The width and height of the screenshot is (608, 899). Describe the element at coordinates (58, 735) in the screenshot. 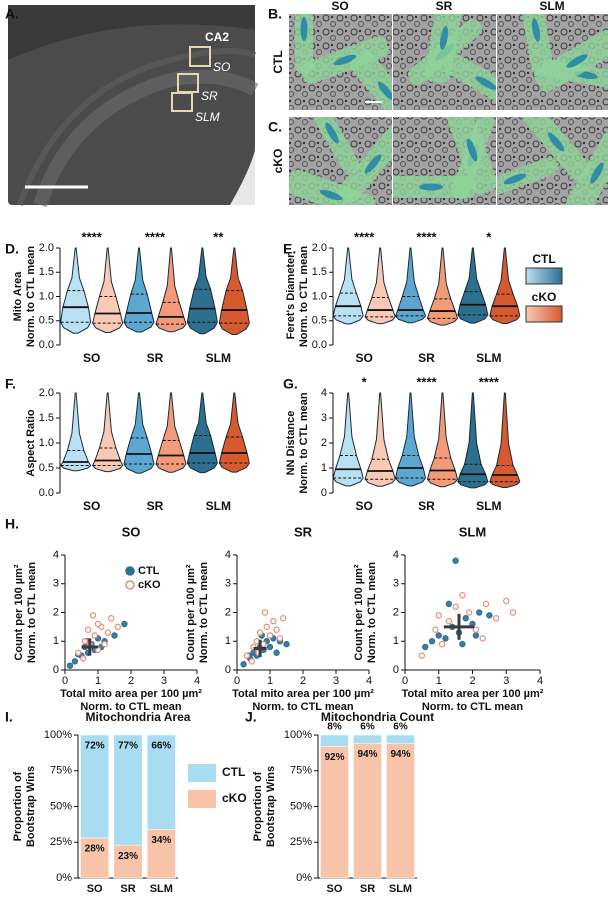

I see `y-tick-label: 100%` at that location.